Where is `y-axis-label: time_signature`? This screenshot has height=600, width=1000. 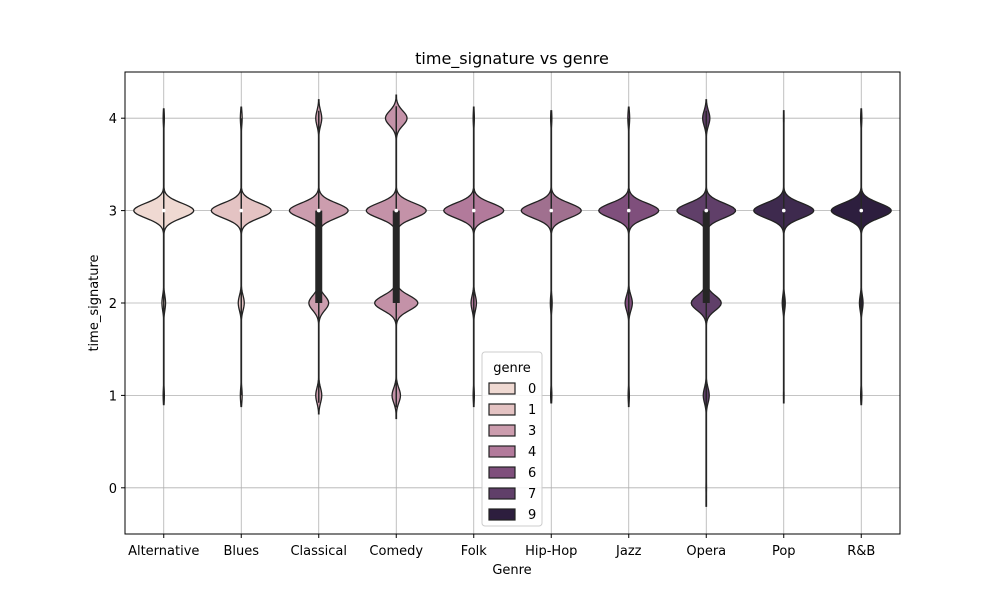
y-axis-label: time_signature is located at coordinates (94, 302).